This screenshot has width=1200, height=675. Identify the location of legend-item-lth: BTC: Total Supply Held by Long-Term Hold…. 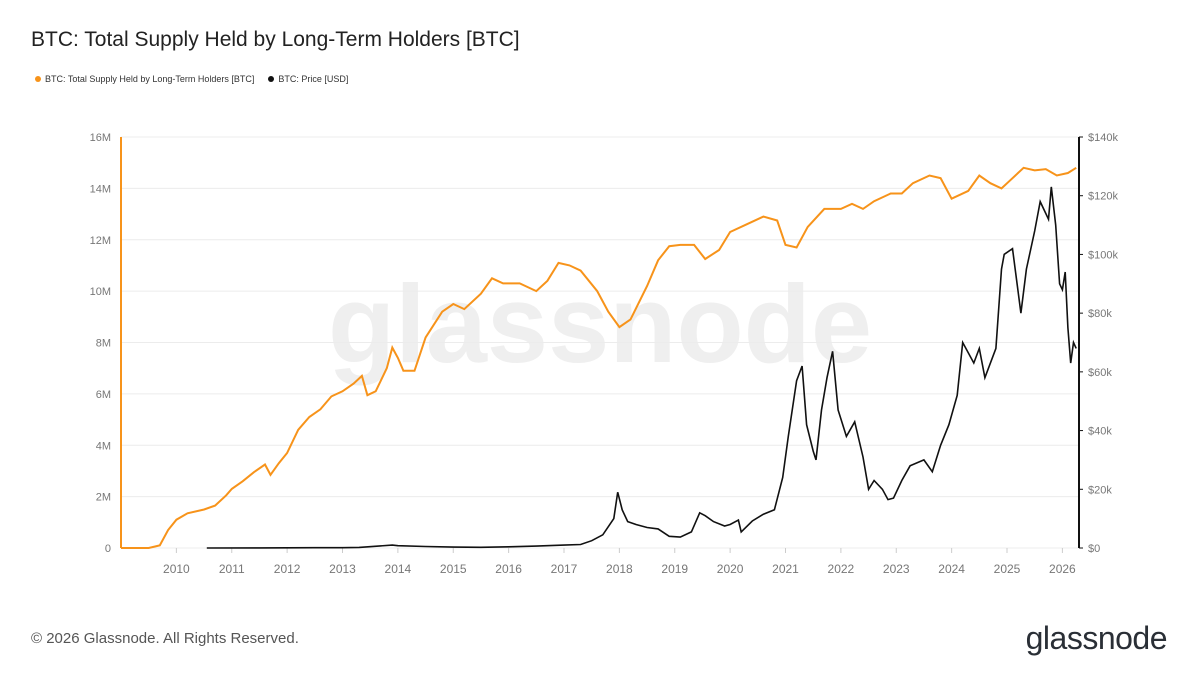
(144, 79).